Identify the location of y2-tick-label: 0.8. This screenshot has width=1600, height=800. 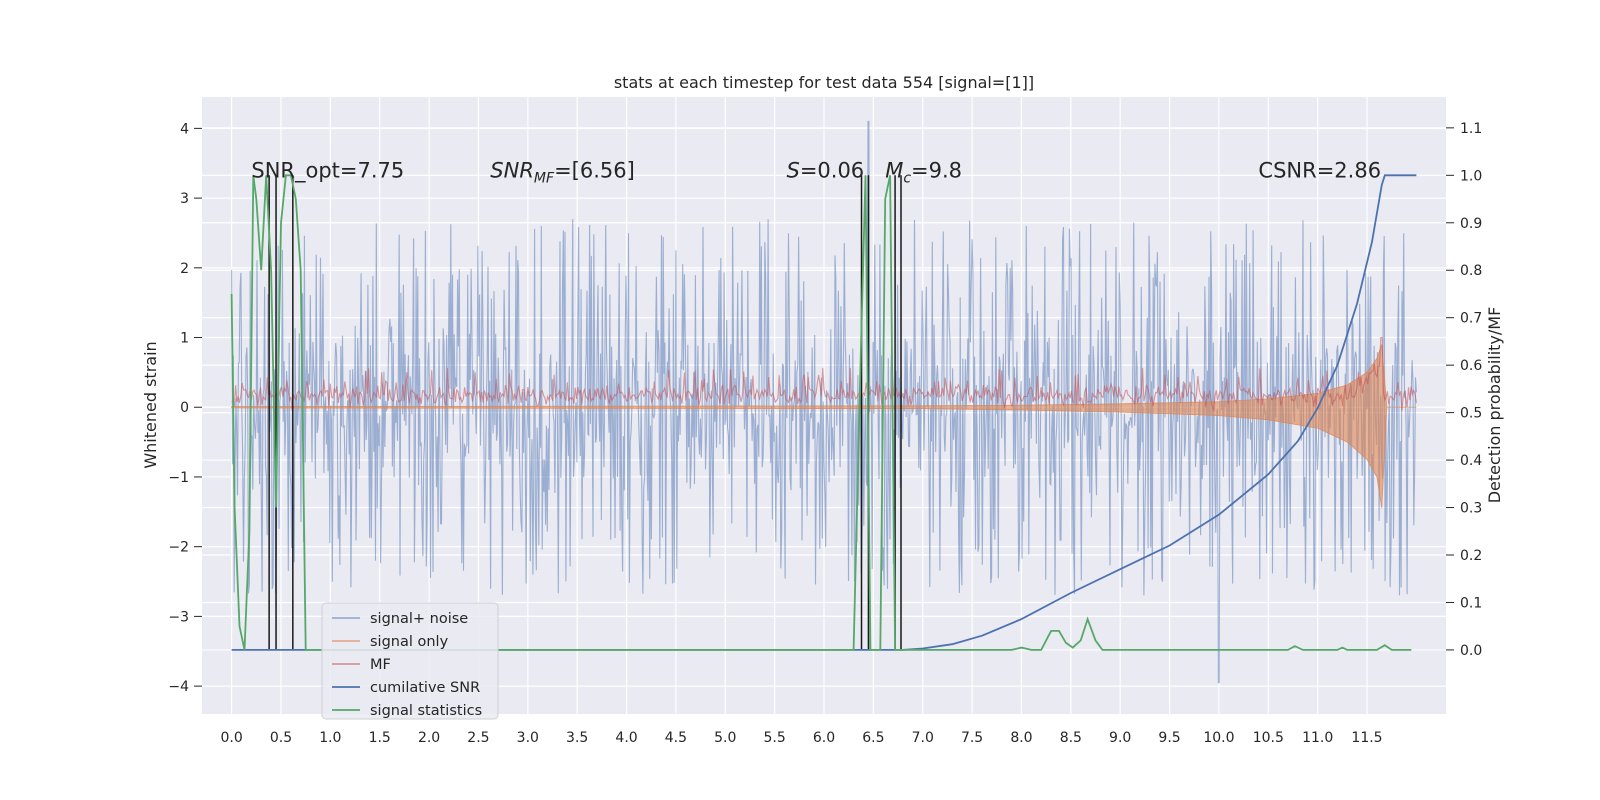
(1471, 271).